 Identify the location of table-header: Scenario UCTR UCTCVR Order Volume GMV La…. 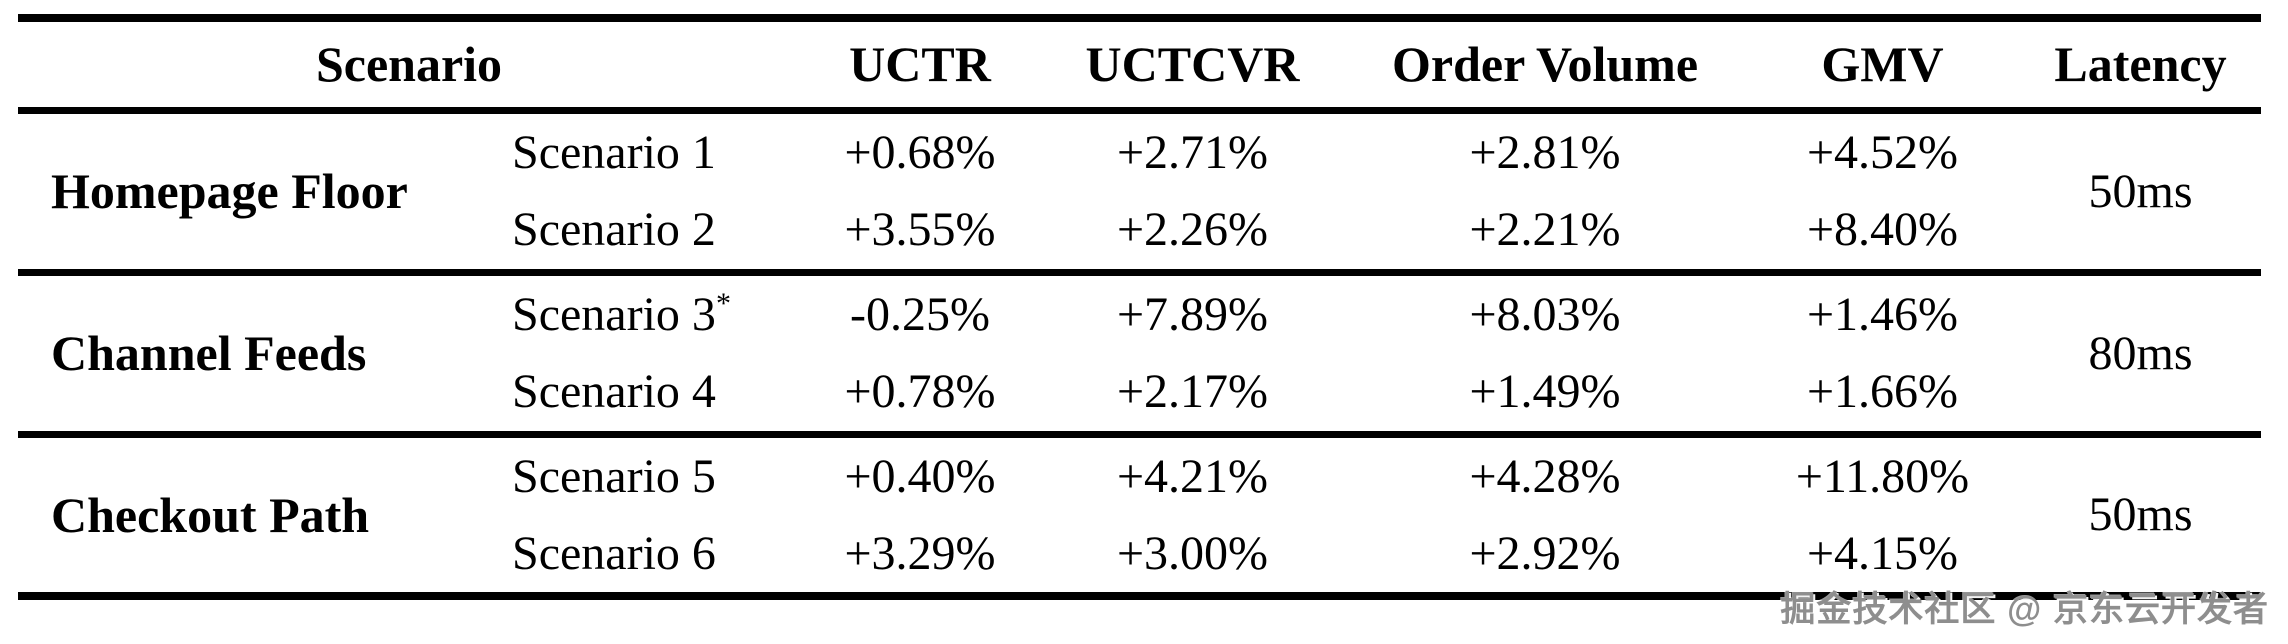
(1139, 64).